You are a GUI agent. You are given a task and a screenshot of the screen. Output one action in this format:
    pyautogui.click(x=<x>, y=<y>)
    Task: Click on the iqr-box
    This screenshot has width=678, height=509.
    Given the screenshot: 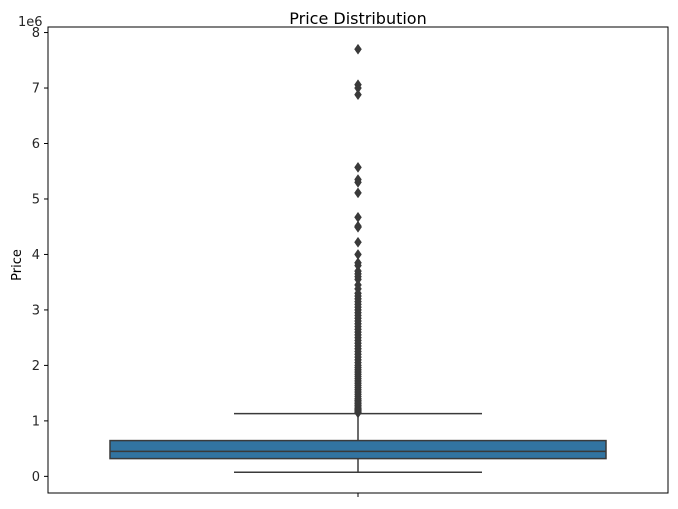 What is the action you would take?
    pyautogui.click(x=358, y=449)
    